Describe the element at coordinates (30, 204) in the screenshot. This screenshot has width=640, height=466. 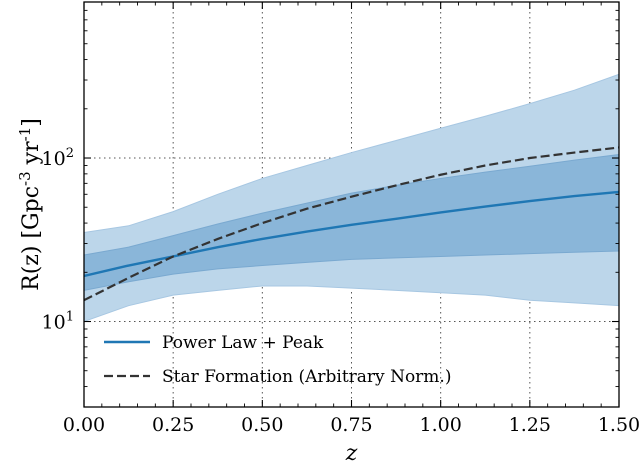
I see `y-axis-label: R(z) [Gpc-3 yr-1]` at that location.